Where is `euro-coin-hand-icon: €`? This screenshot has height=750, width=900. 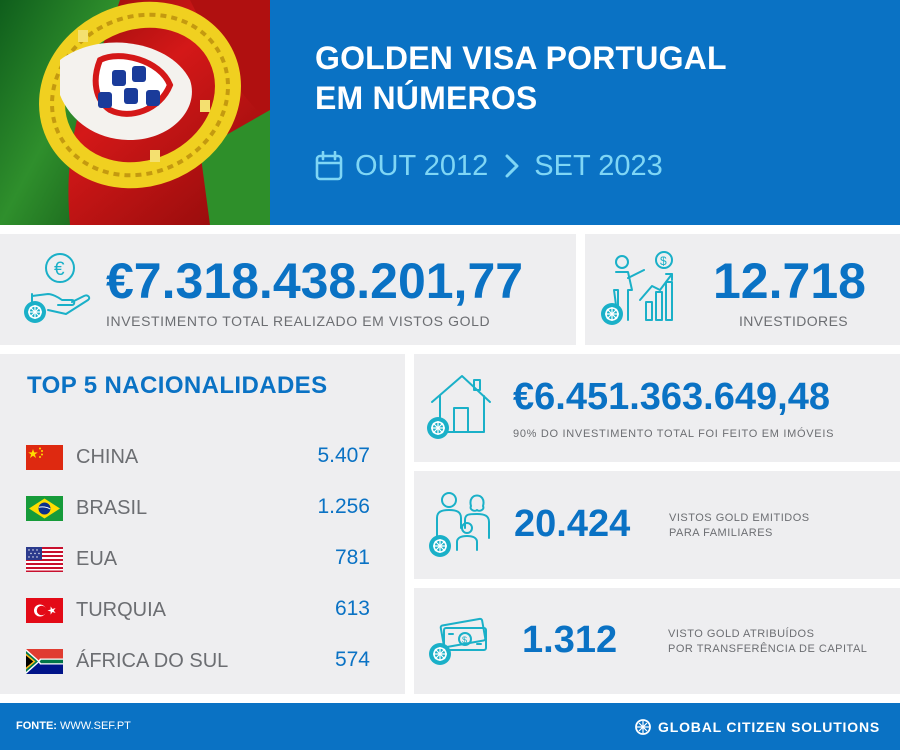 euro-coin-hand-icon: € is located at coordinates (57, 288).